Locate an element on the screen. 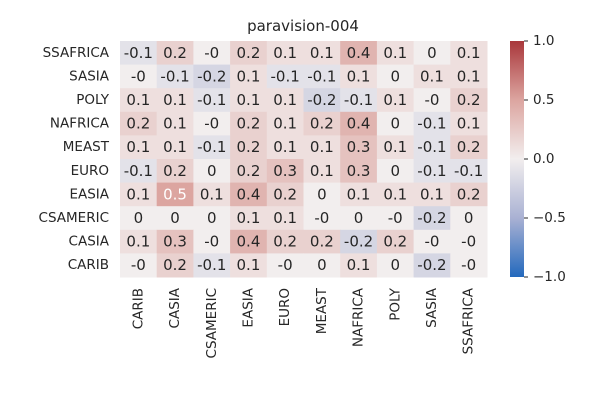 The width and height of the screenshot is (600, 405). colorbar-tick-label: 0.0 is located at coordinates (543, 159).